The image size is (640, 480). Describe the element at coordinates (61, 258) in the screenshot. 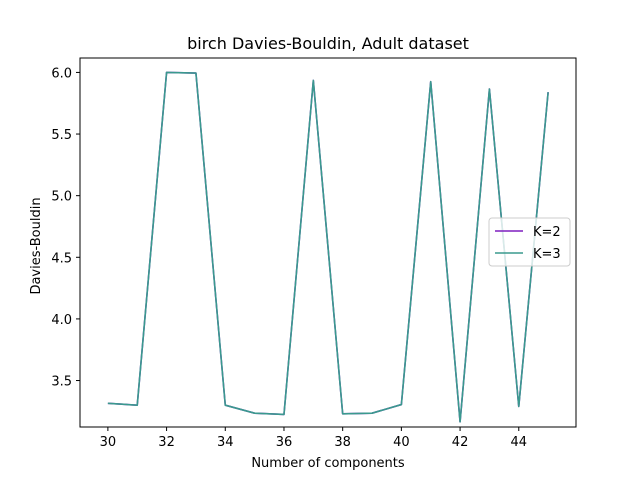

I see `y-tick-label: 4.5` at that location.